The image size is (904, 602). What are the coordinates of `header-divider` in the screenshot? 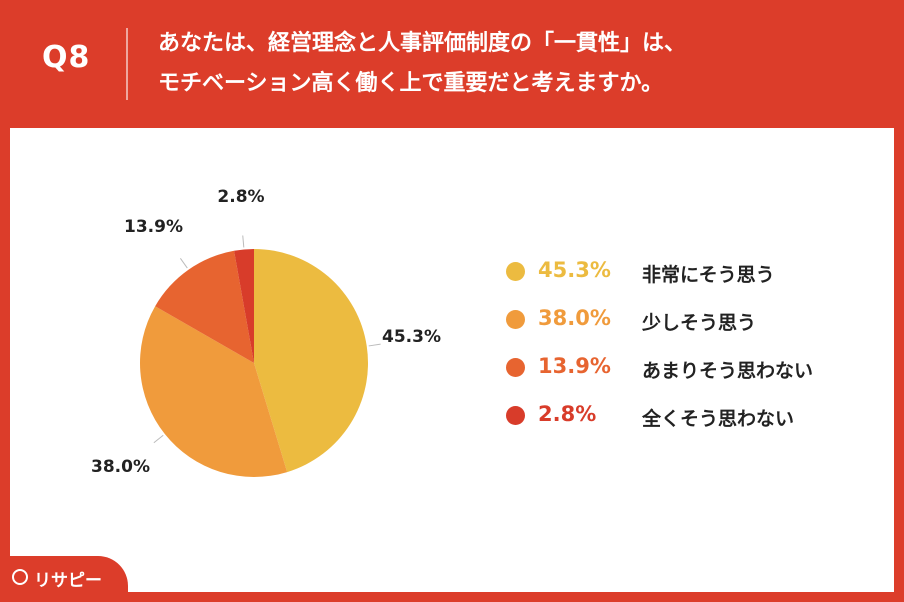 It's located at (127, 64).